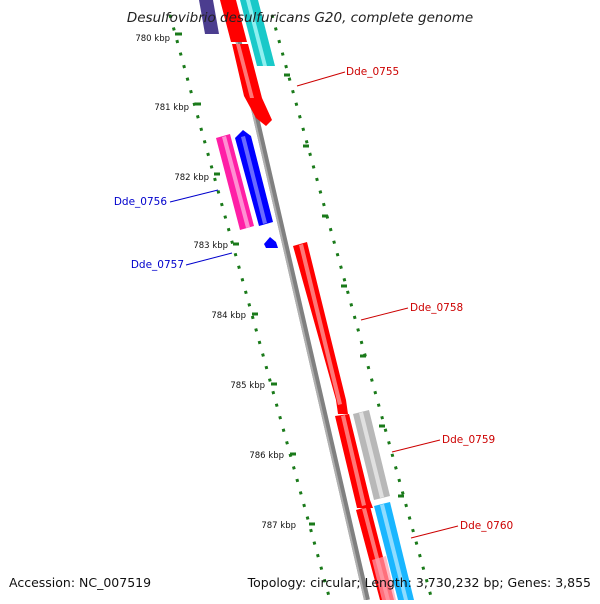  What do you see at coordinates (210, 246) in the screenshot?
I see `scale-label: 783 kbp` at bounding box center [210, 246].